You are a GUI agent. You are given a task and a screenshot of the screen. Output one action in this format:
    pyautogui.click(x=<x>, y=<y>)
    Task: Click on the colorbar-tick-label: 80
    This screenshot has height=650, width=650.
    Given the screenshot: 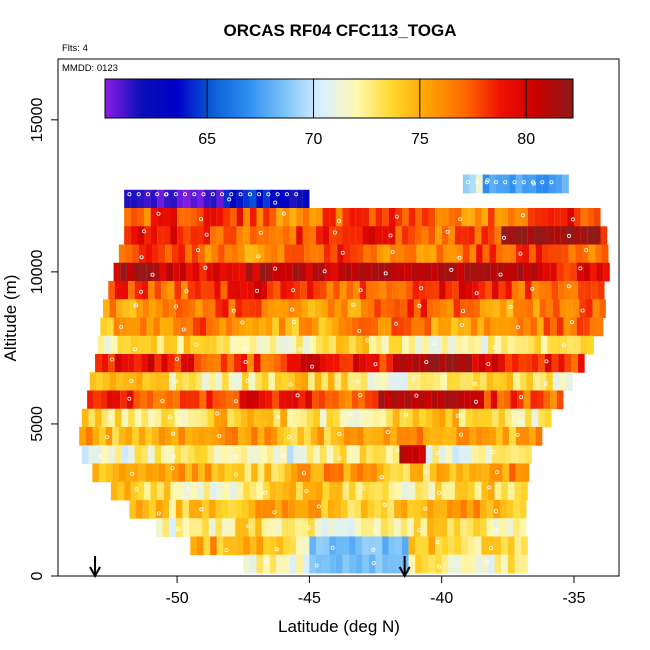 What is the action you would take?
    pyautogui.click(x=526, y=139)
    